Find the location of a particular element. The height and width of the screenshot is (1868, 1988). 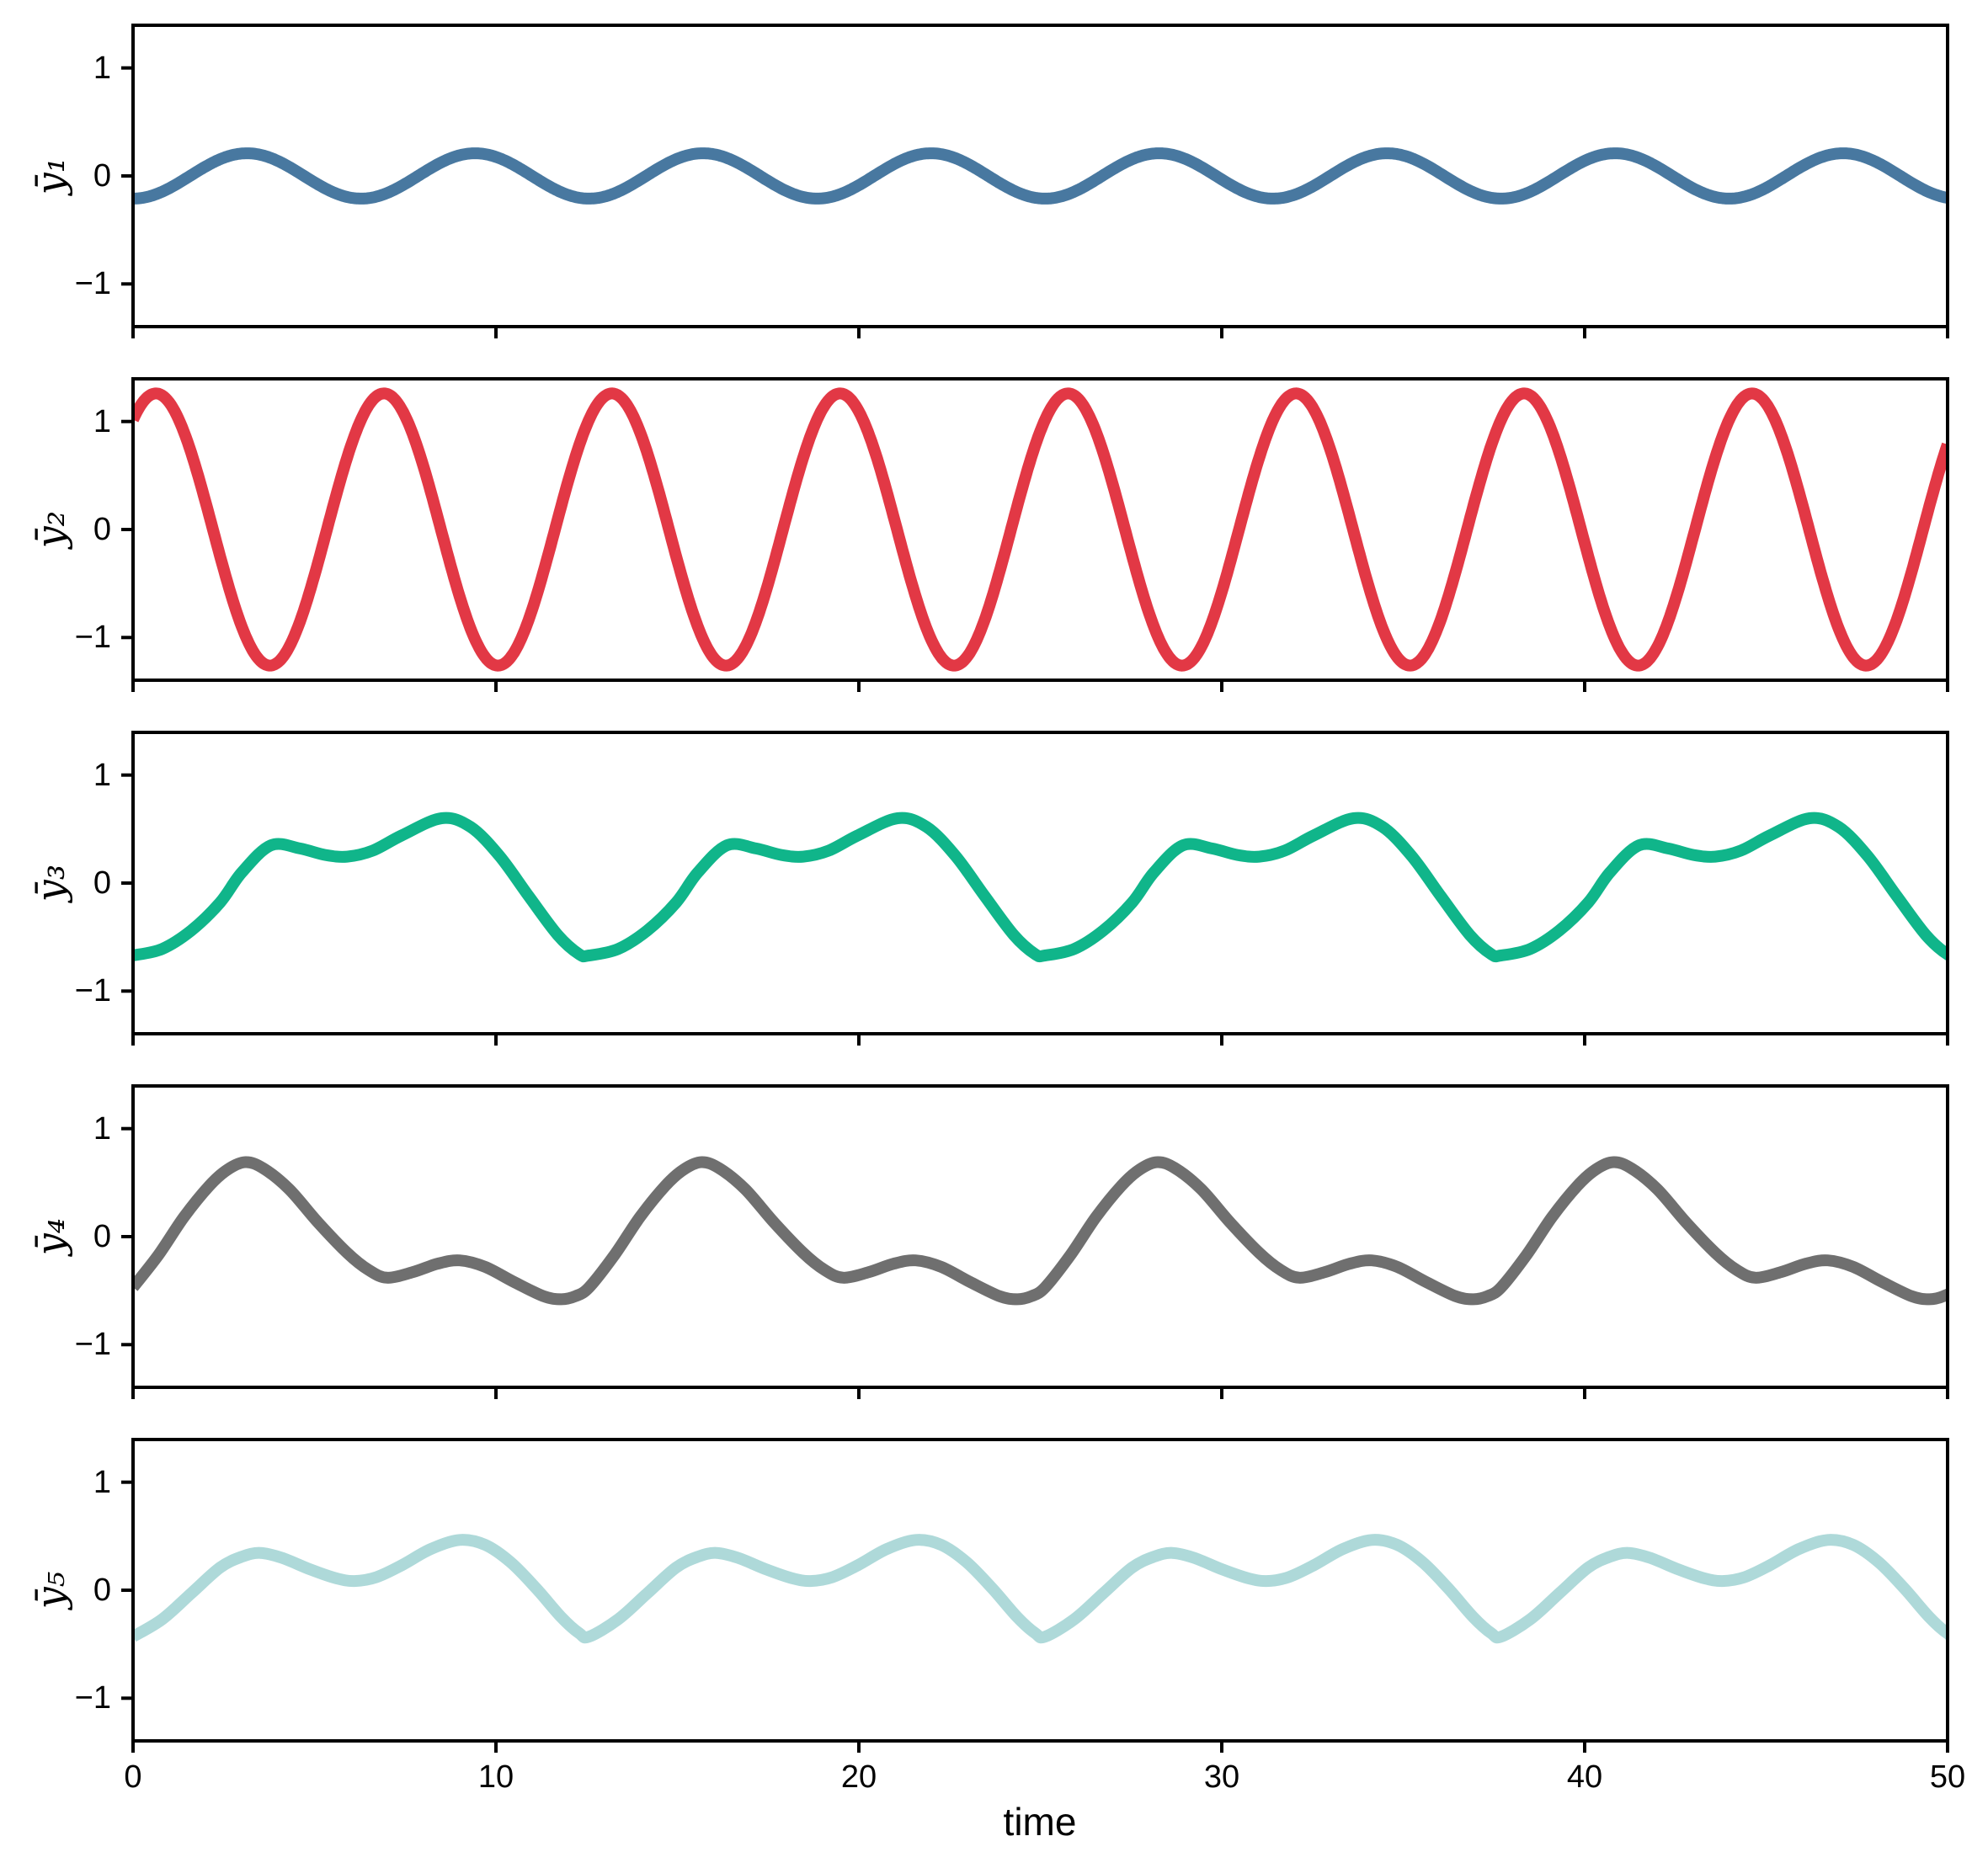

xtick-label: 0 is located at coordinates (133, 1777).